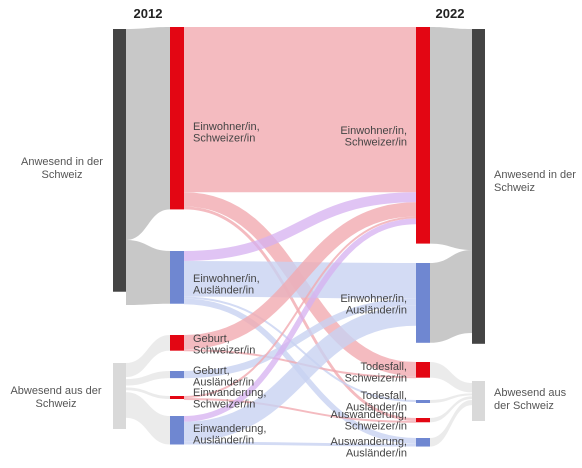 This screenshot has height=468, width=582. What do you see at coordinates (177, 397) in the screenshot?
I see `node-L_imm_swiss` at bounding box center [177, 397].